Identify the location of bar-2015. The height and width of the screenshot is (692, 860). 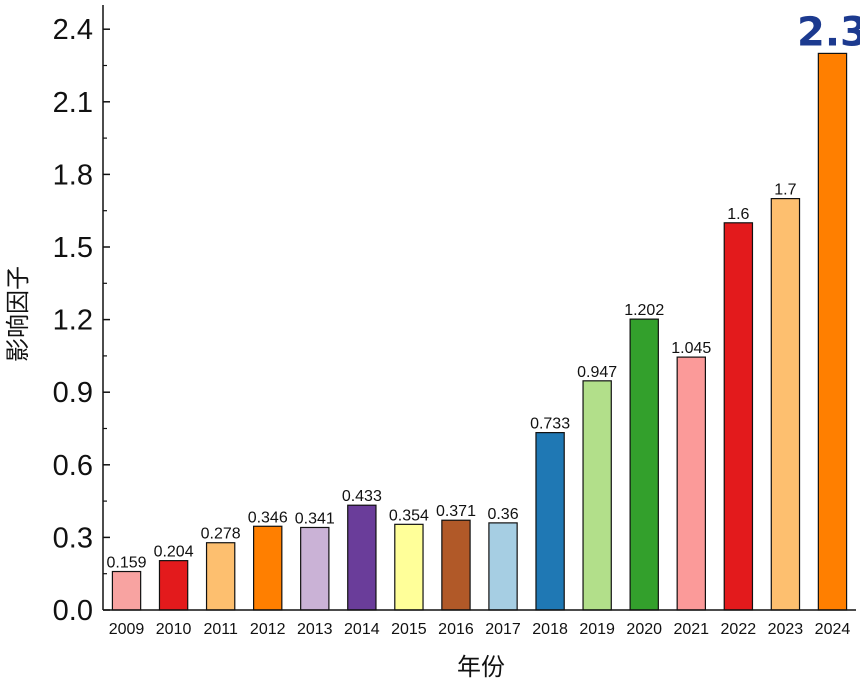
(409, 567).